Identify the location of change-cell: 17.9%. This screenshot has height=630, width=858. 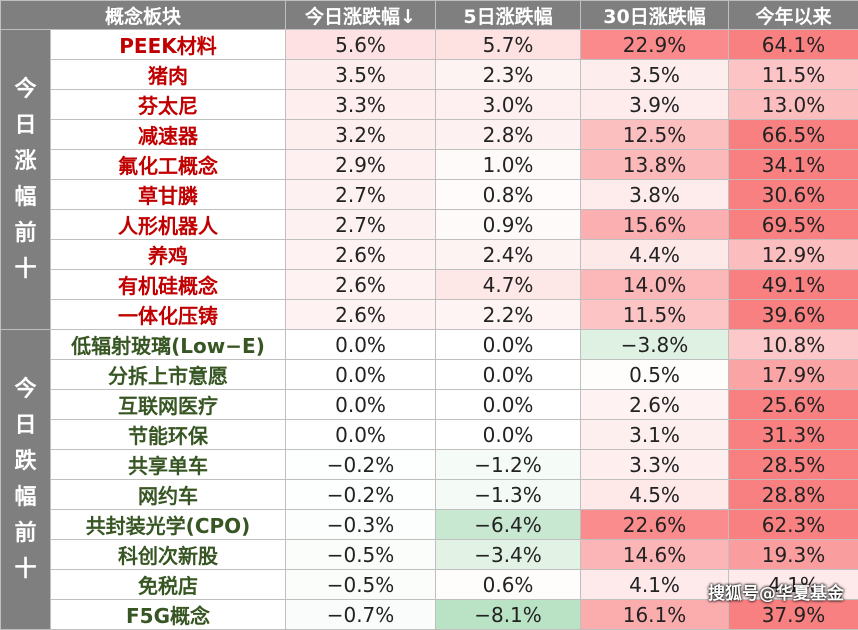
(793, 375).